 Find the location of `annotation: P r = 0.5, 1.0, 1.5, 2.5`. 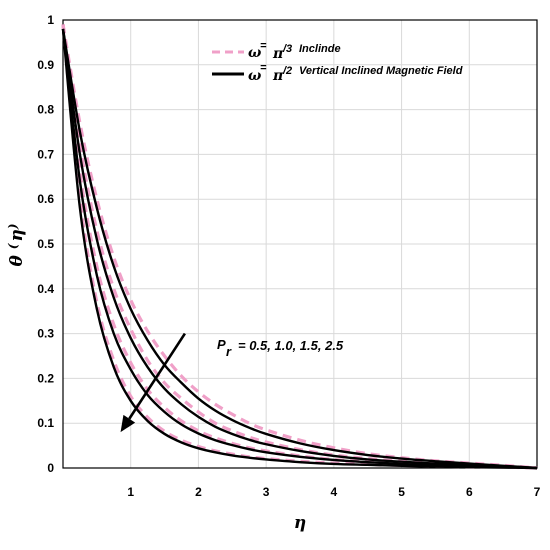

annotation: P r = 0.5, 1.0, 1.5, 2.5 is located at coordinates (232, 382).